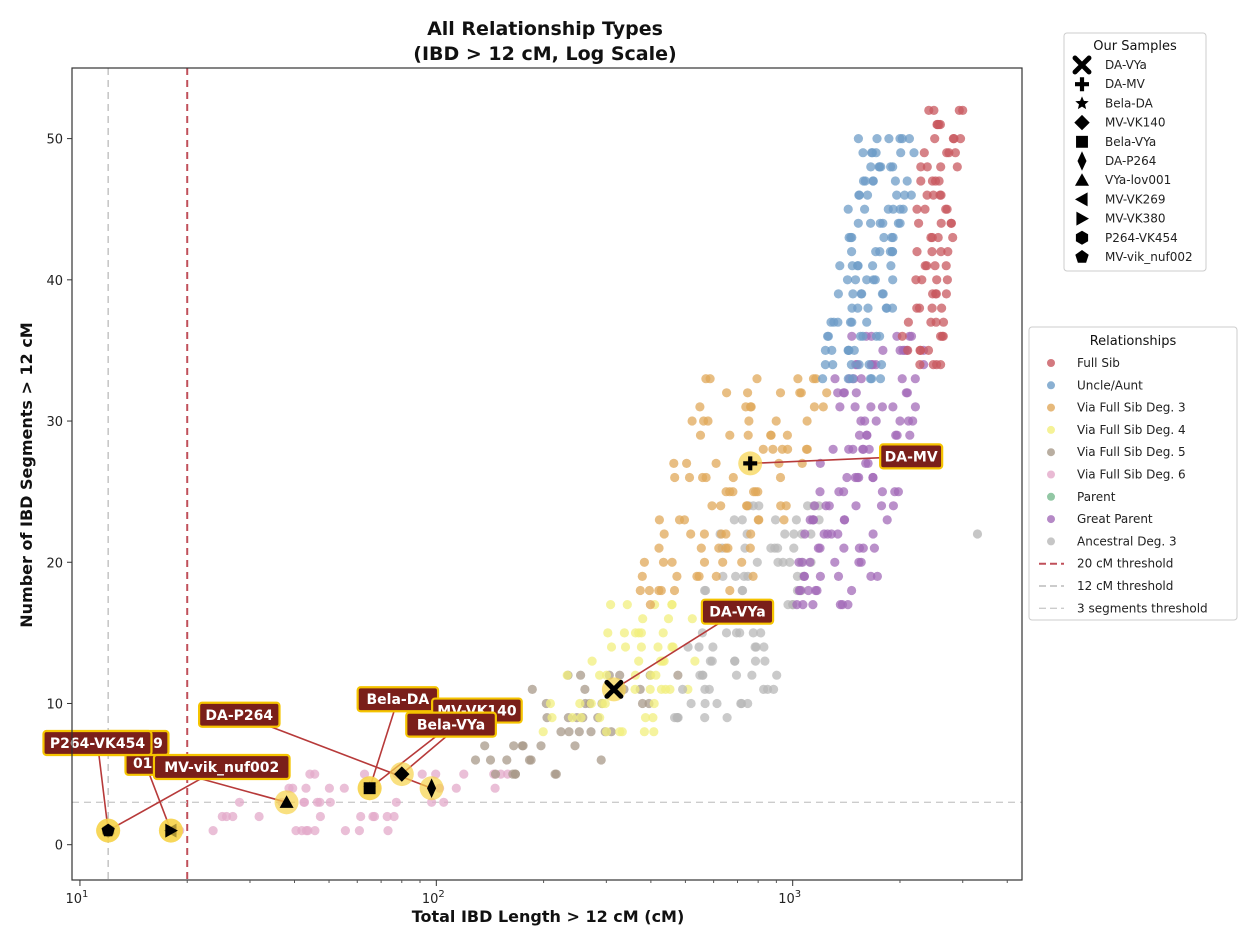 Image resolution: width=1238 pixels, height=931 pixels. Describe the element at coordinates (1051, 496) in the screenshot. I see `legend-parent-swatch` at that location.